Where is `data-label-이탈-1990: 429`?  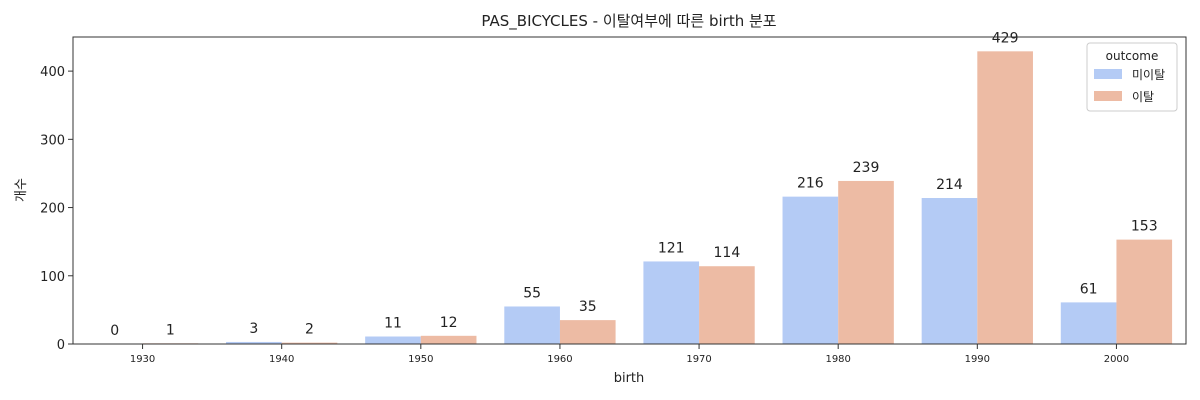
data-label-이탈-1990: 429 is located at coordinates (1005, 38).